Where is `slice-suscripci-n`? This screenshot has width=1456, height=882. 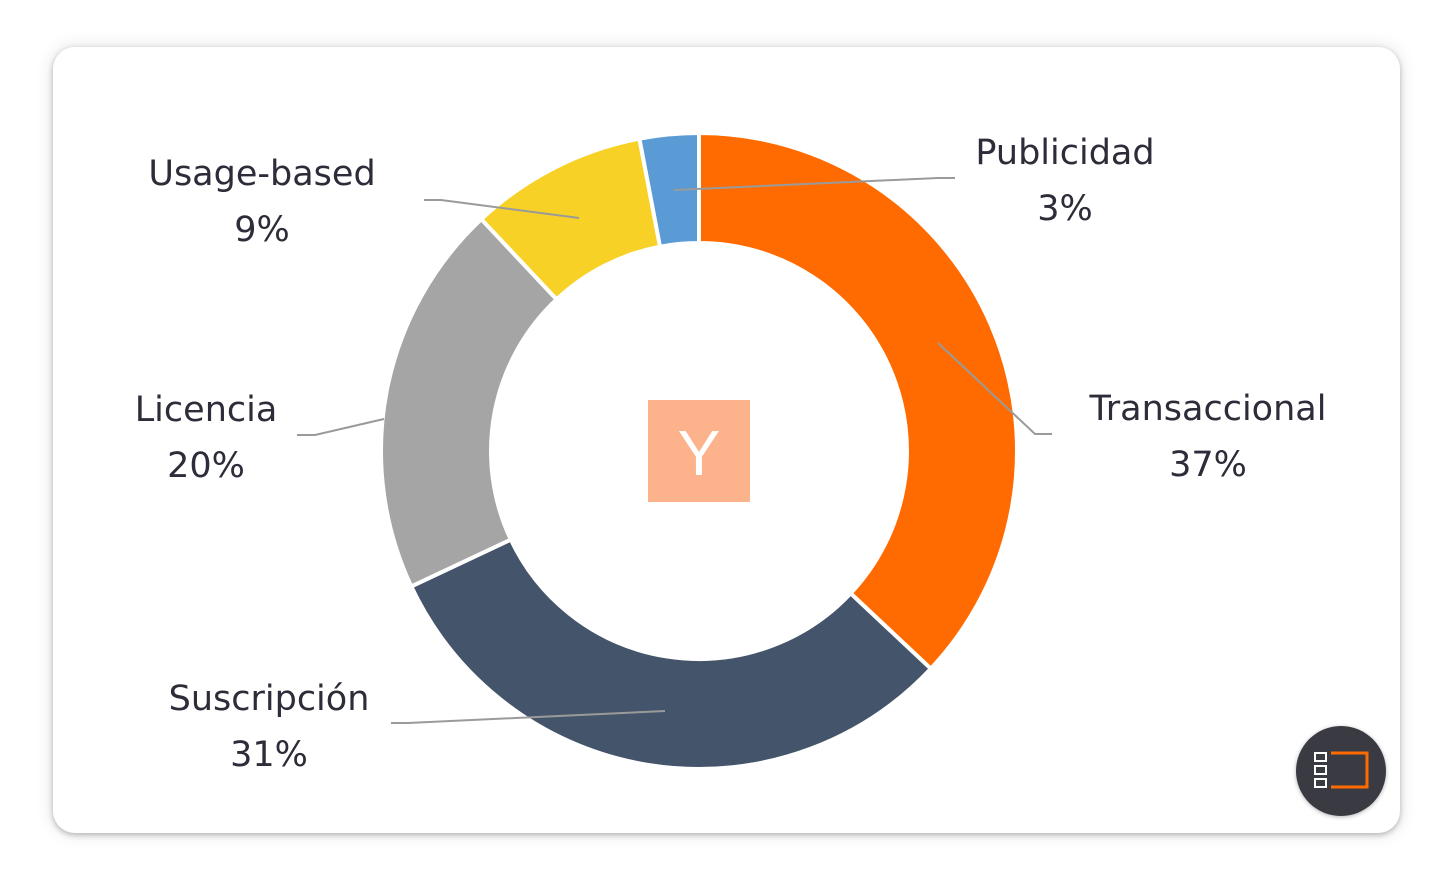 slice-suscripci-n is located at coordinates (671, 654).